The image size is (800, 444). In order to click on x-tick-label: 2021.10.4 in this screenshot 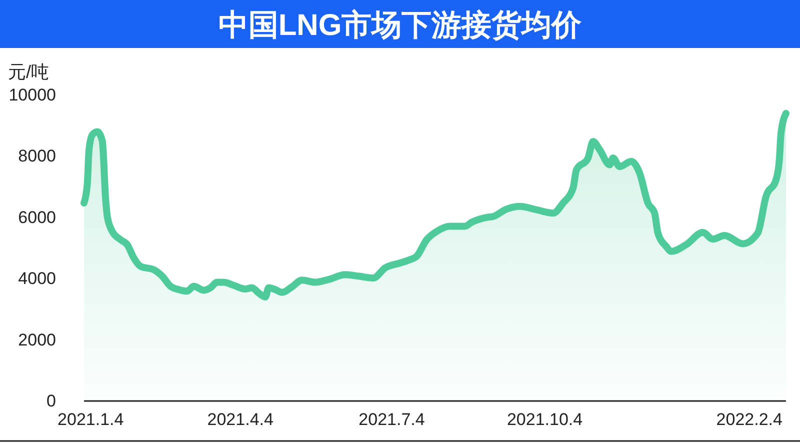, I will do `click(544, 420)`.